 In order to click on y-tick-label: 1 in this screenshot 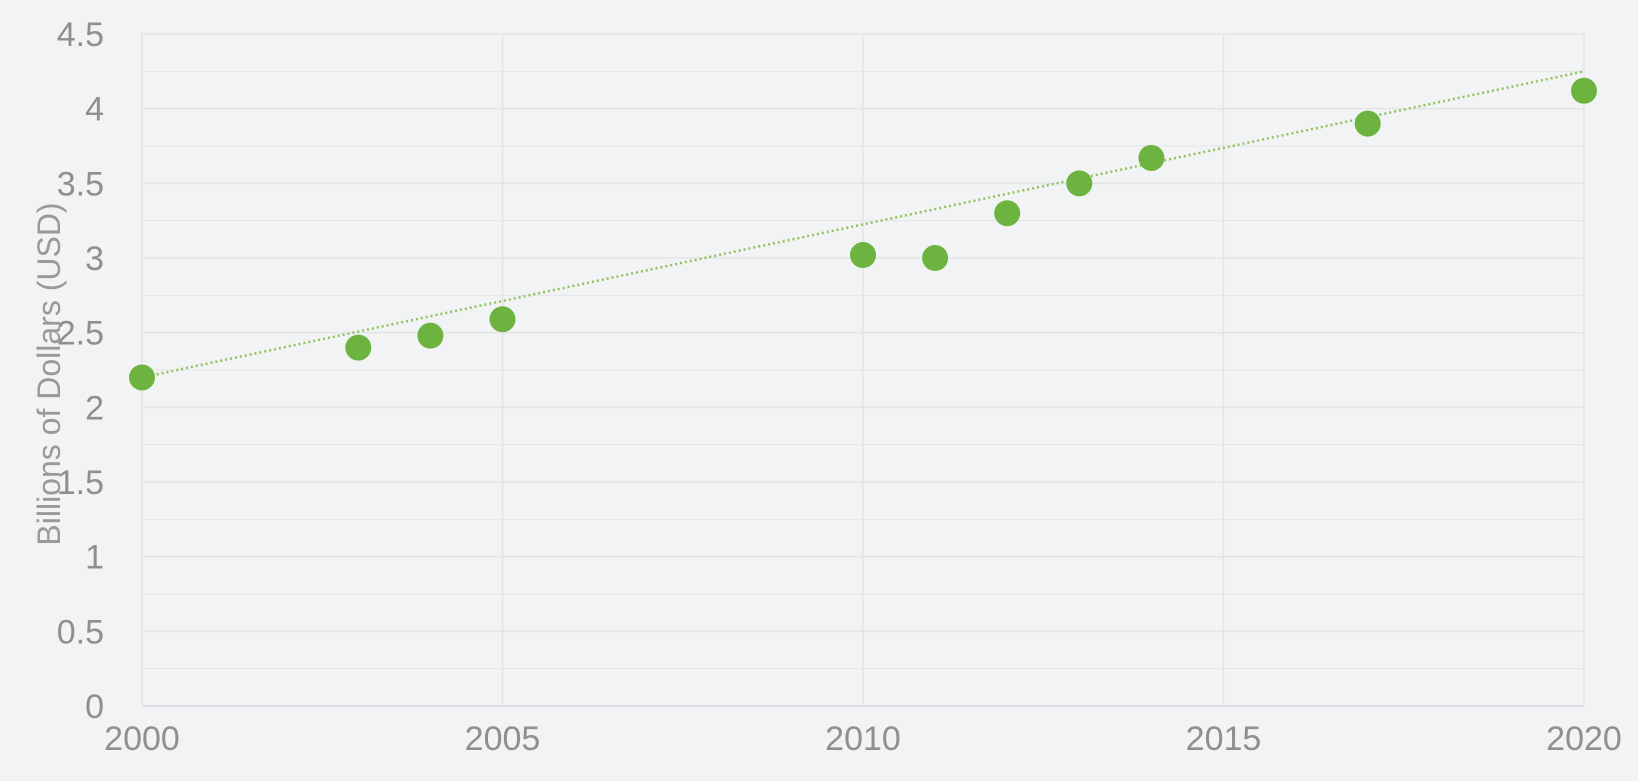, I will do `click(94, 558)`.